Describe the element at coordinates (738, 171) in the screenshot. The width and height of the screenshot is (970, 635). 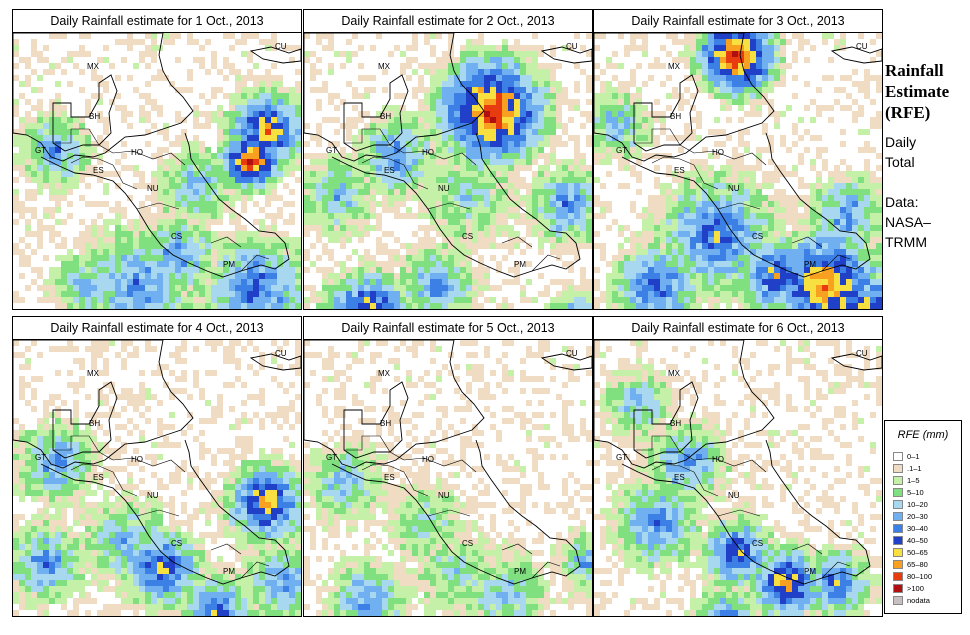
I see `rainfall-map: CU MX BH GT HO ES NU CS PM` at that location.